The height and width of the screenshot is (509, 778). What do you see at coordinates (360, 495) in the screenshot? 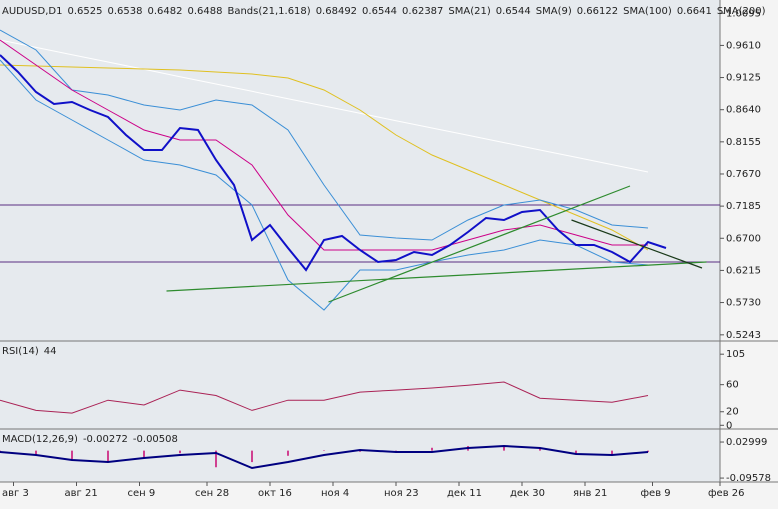
I see `time-axis-background` at bounding box center [360, 495].